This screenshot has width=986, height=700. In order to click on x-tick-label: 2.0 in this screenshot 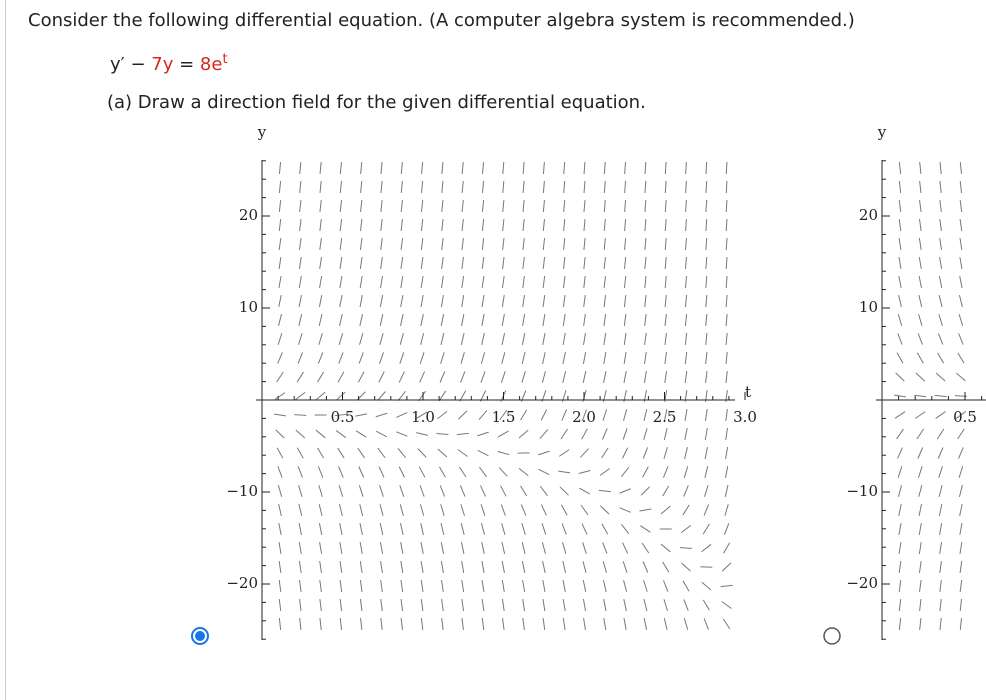, I will do `click(584, 417)`.